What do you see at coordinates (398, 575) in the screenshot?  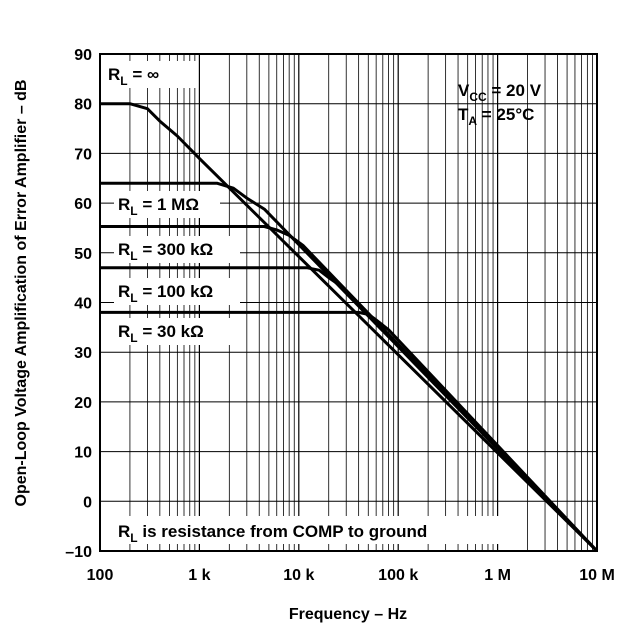 I see `x-tick-label: 100 k` at bounding box center [398, 575].